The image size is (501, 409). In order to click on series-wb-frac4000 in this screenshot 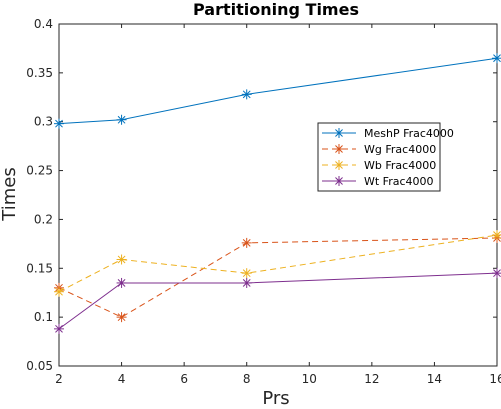, I will do `click(277, 263)`.